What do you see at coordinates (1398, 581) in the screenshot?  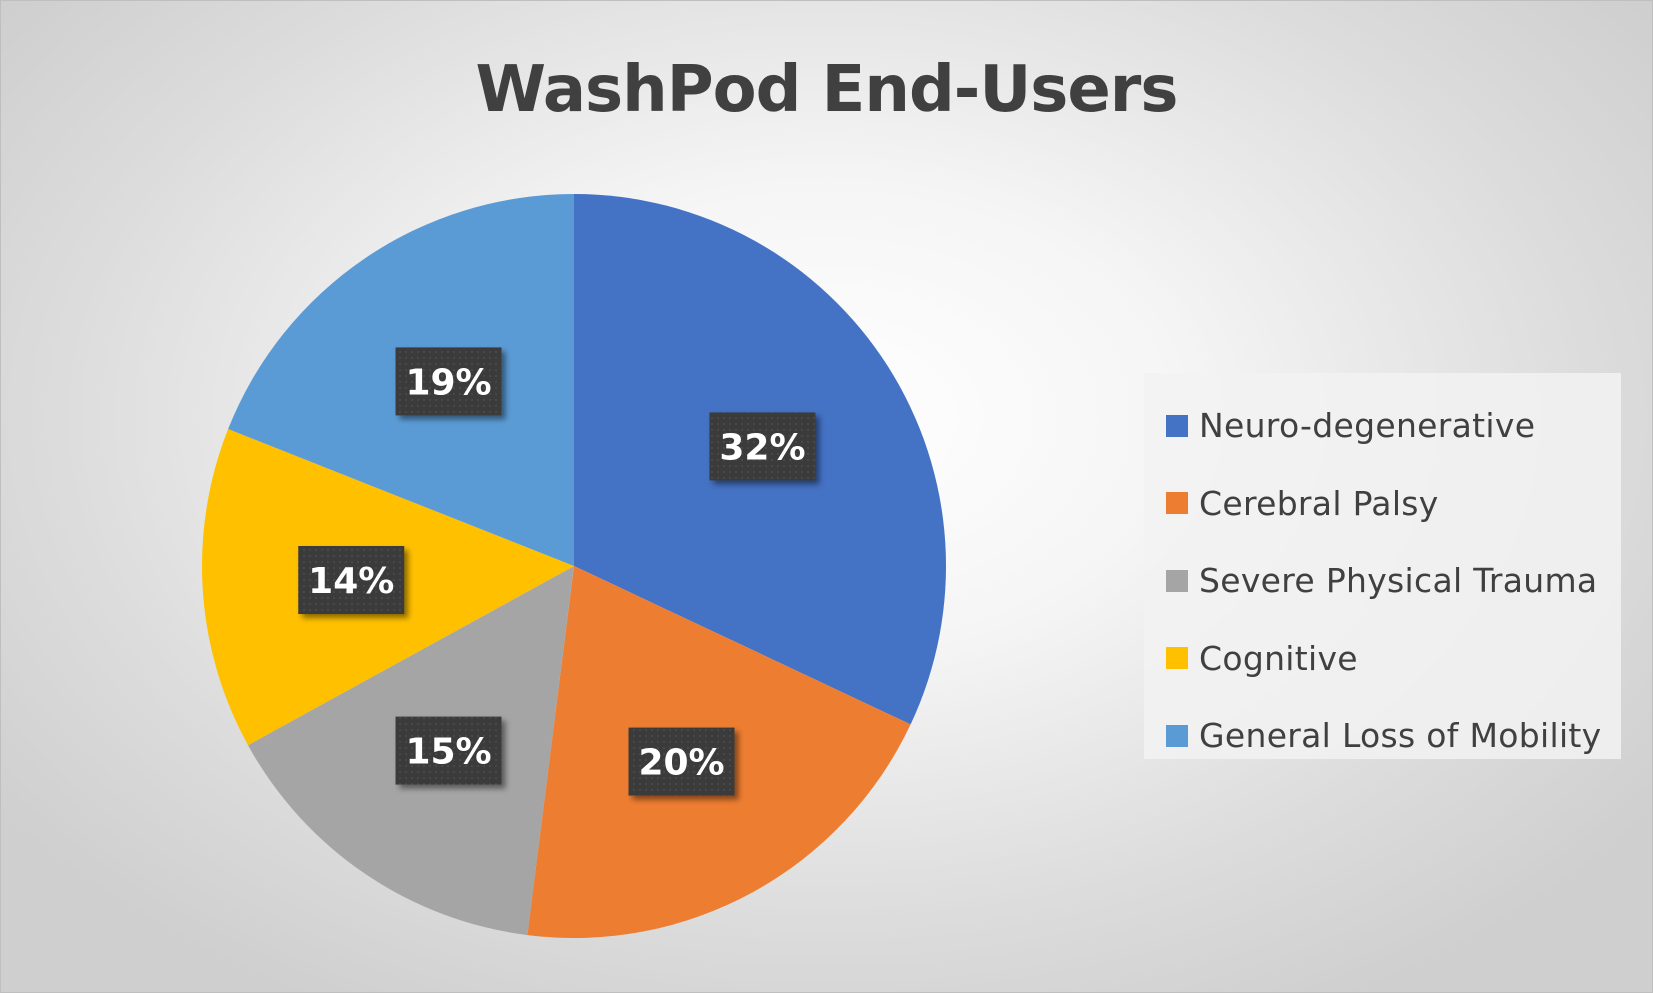 I see `legend-label: Severe Physical Trauma` at bounding box center [1398, 581].